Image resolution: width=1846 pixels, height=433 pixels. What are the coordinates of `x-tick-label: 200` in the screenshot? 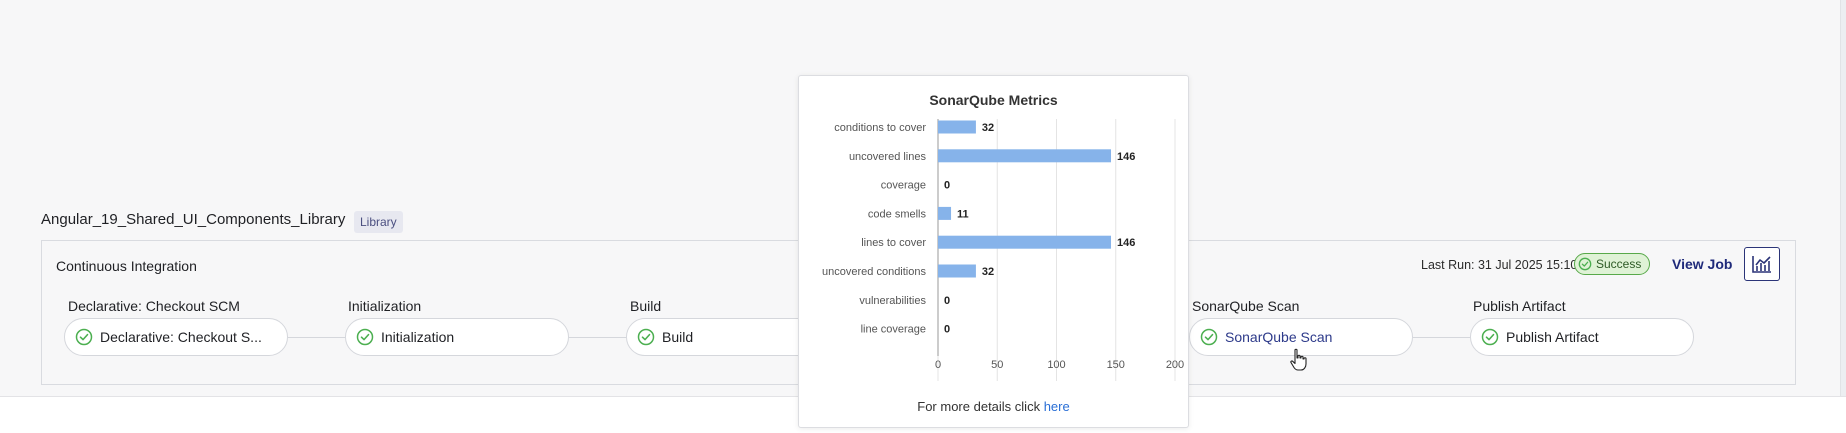 It's located at (1175, 365).